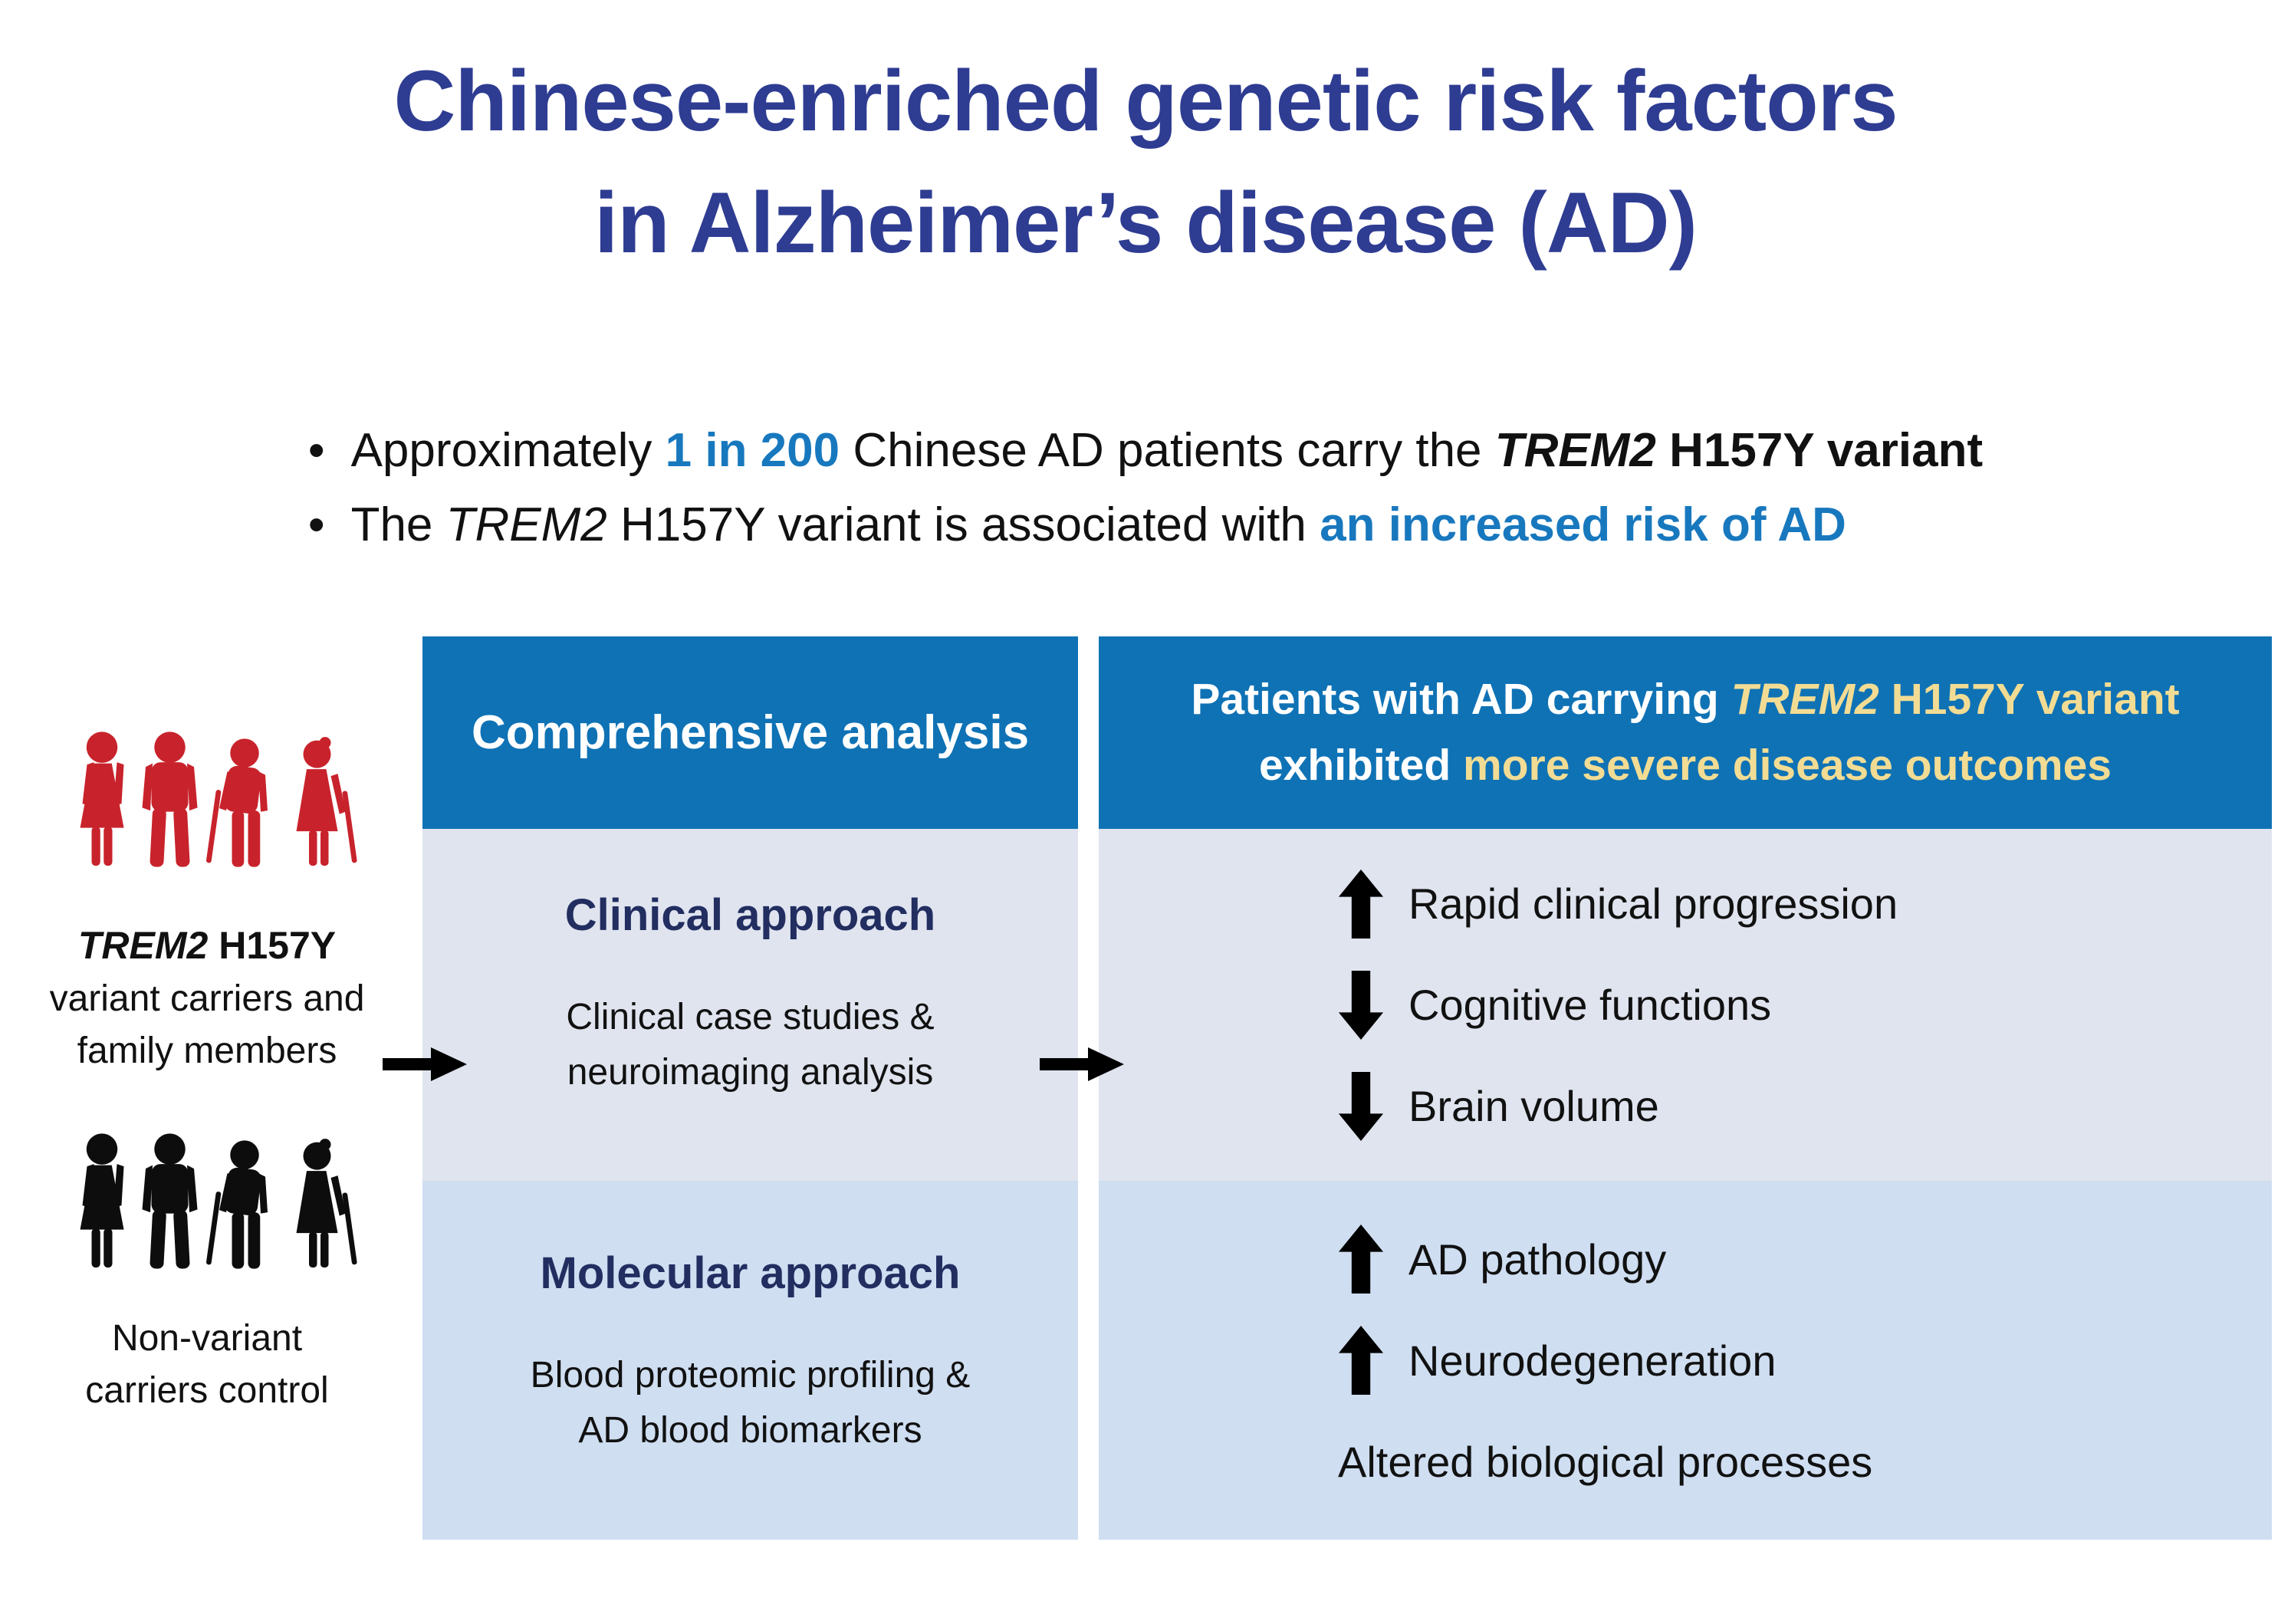 The height and width of the screenshot is (1624, 2291). What do you see at coordinates (2029, 699) in the screenshot?
I see `outcomes-header-variant: H157Y variant` at bounding box center [2029, 699].